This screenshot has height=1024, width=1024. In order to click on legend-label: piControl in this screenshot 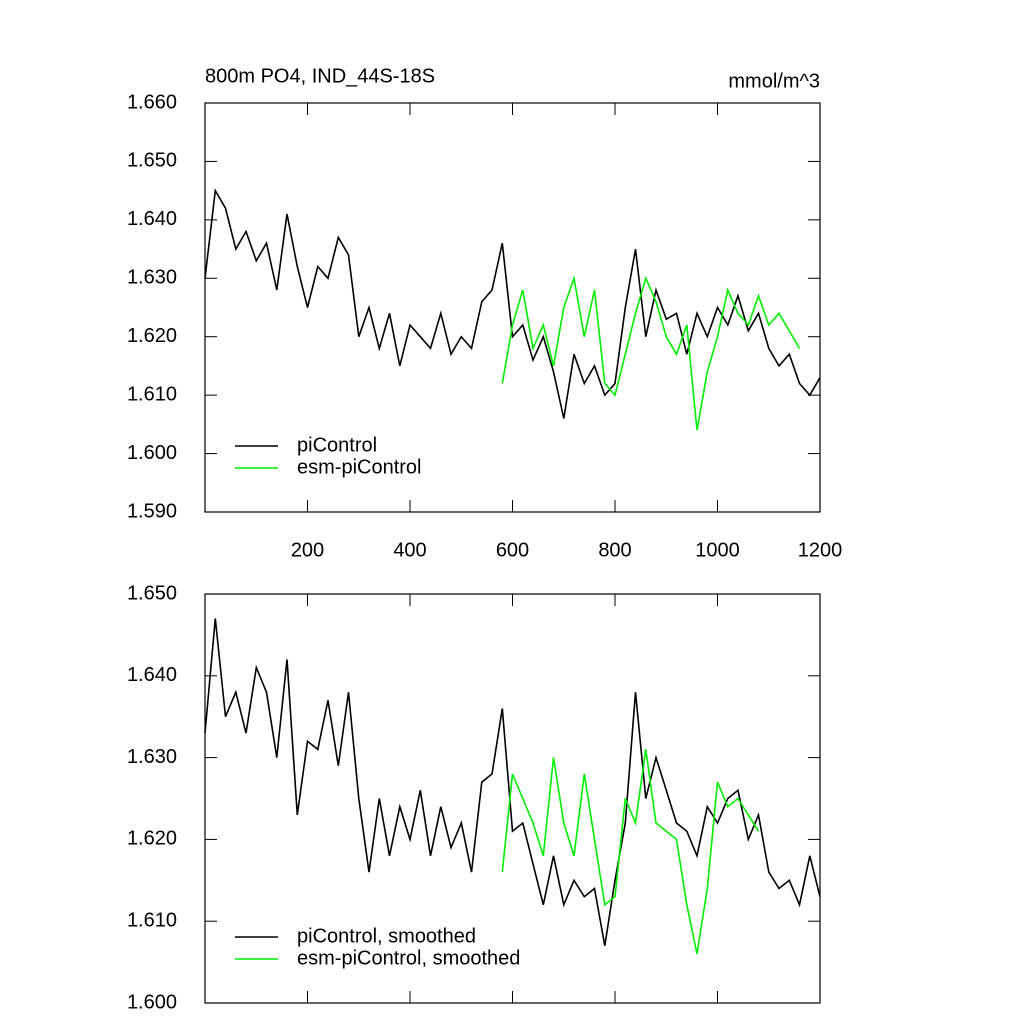, I will do `click(337, 445)`.